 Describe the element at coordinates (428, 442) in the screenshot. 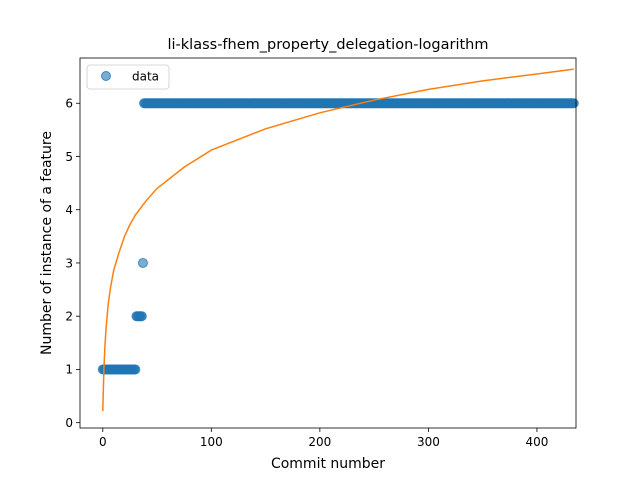

I see `x-tick-label: 300` at that location.